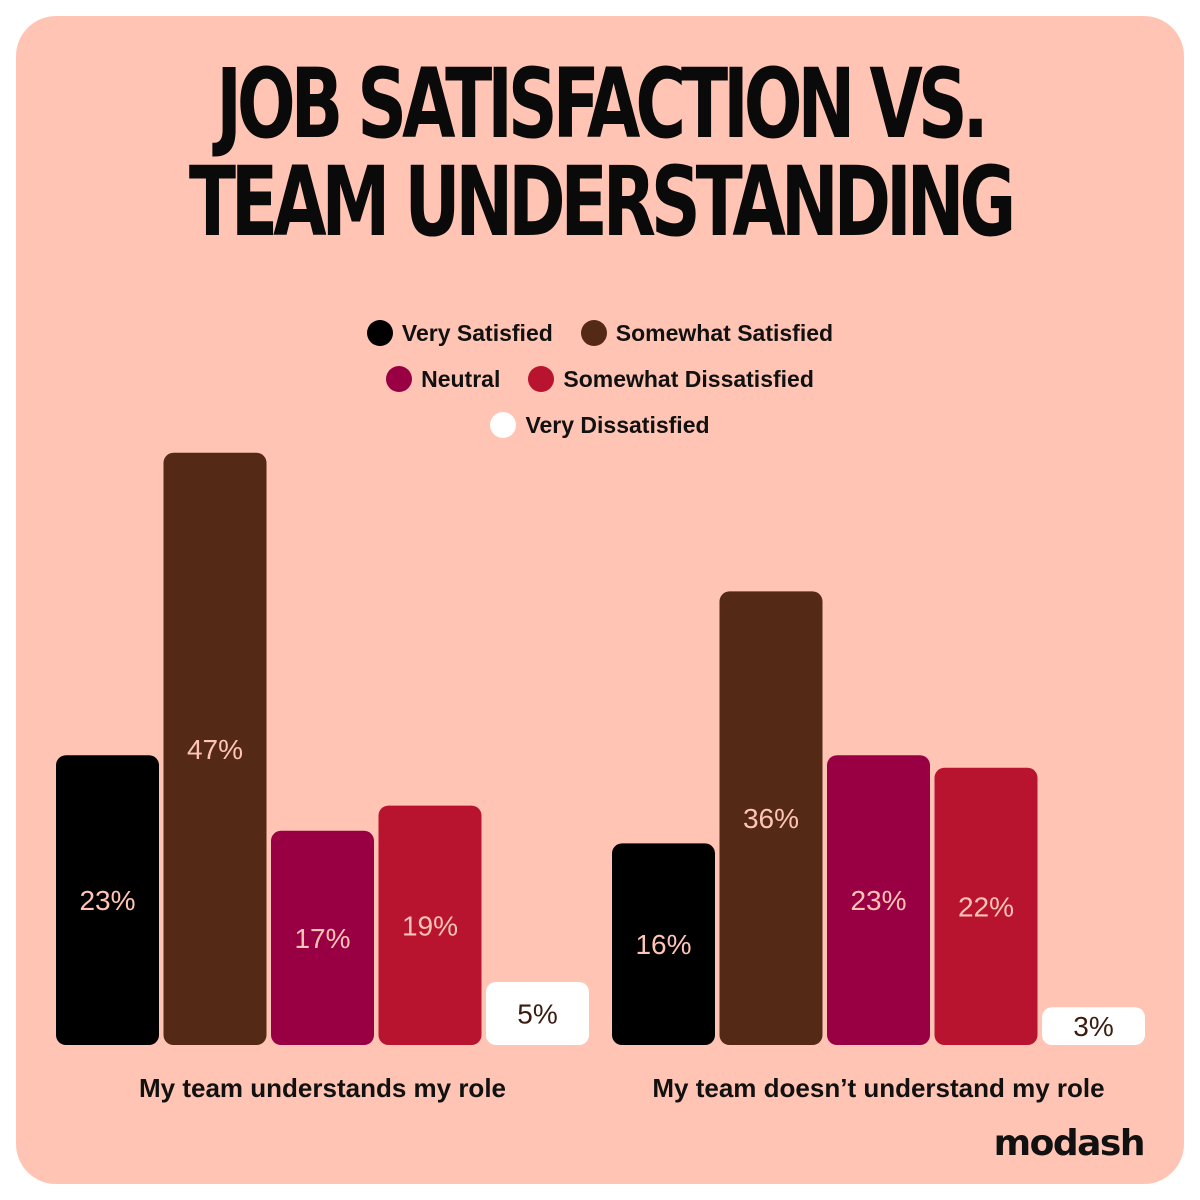 This screenshot has height=1200, width=1200. Describe the element at coordinates (1069, 1143) in the screenshot. I see `modash-logo: modash` at that location.